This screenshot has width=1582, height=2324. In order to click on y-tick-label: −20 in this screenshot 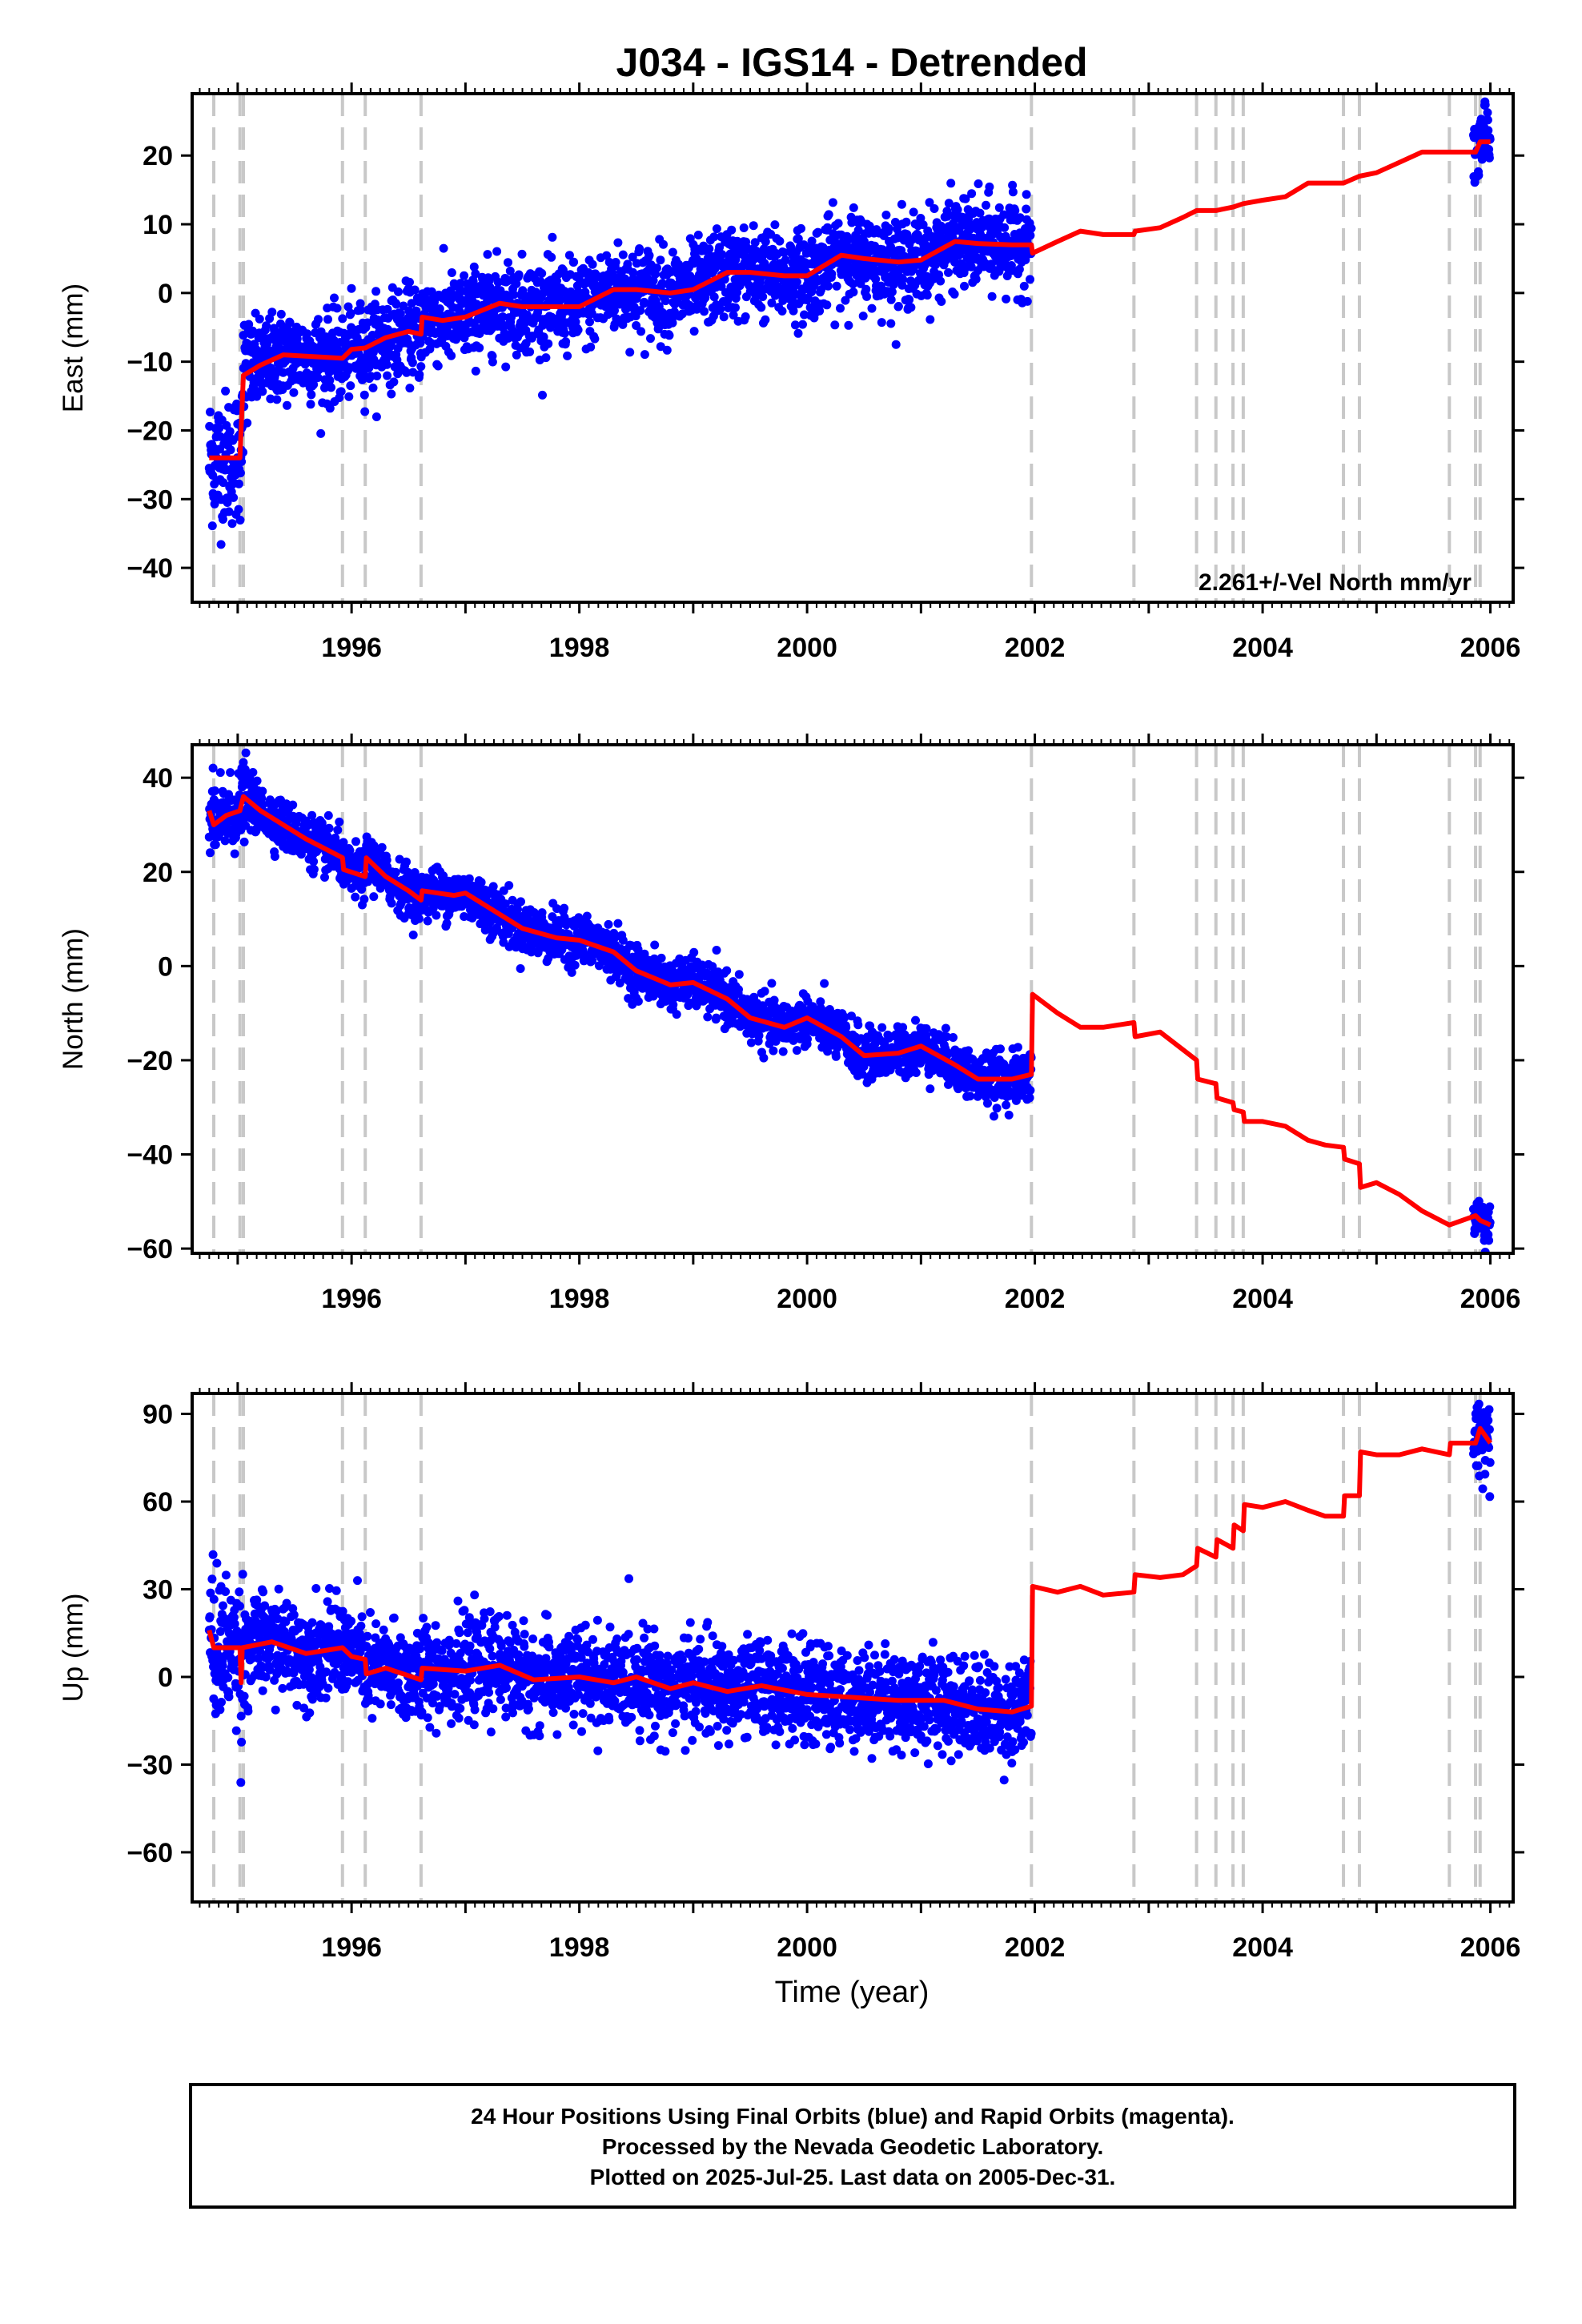, I will do `click(149, 431)`.